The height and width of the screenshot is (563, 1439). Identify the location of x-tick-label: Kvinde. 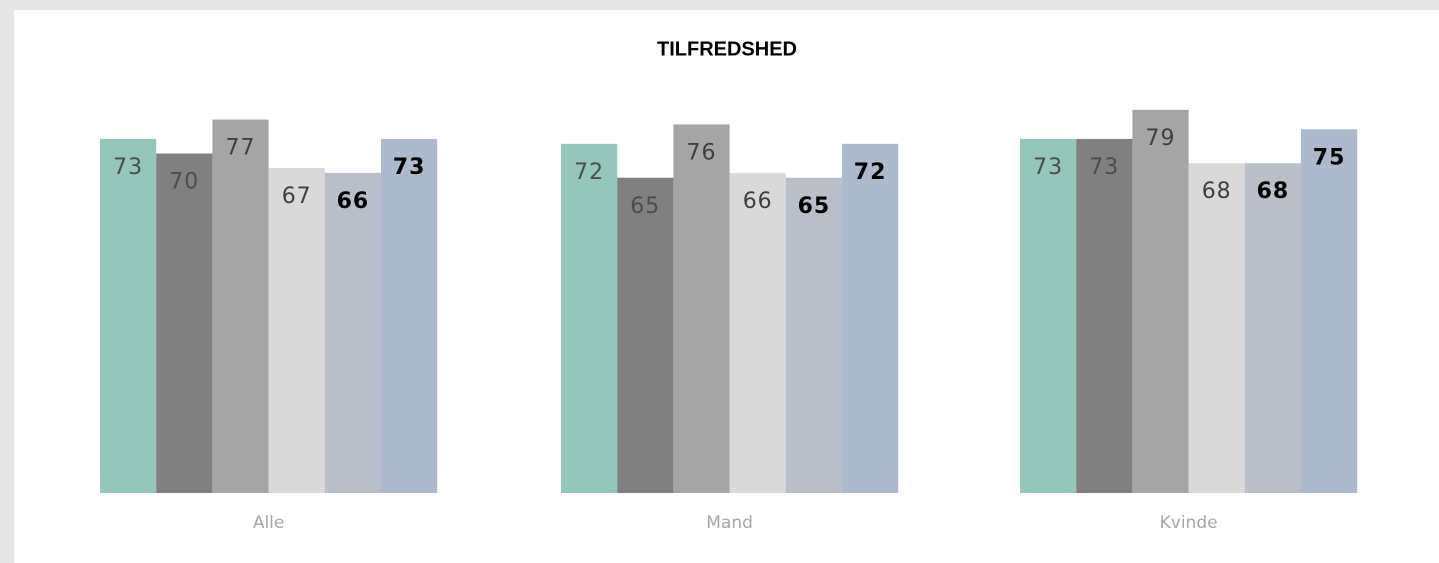
(1189, 523).